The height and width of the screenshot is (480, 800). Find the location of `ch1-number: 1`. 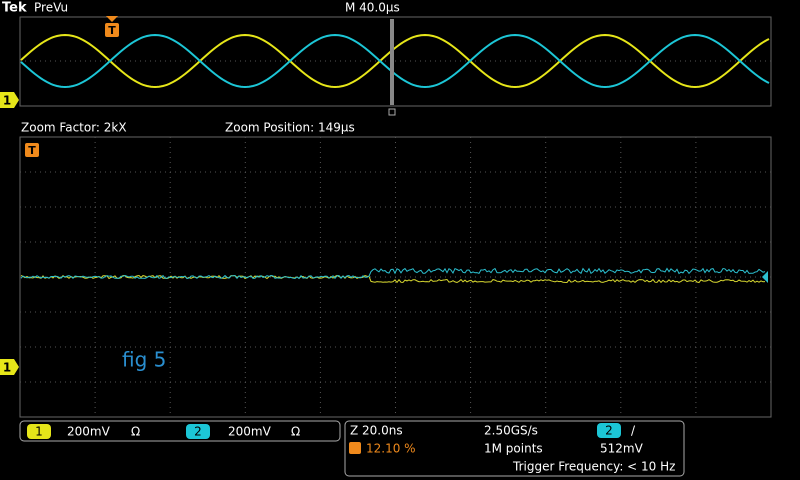

ch1-number: 1 is located at coordinates (39, 432).